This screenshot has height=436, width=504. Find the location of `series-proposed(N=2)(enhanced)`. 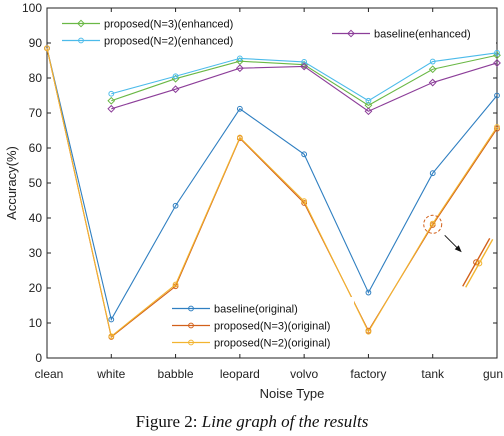

series-proposed(N=2)(enhanced) is located at coordinates (304, 76).